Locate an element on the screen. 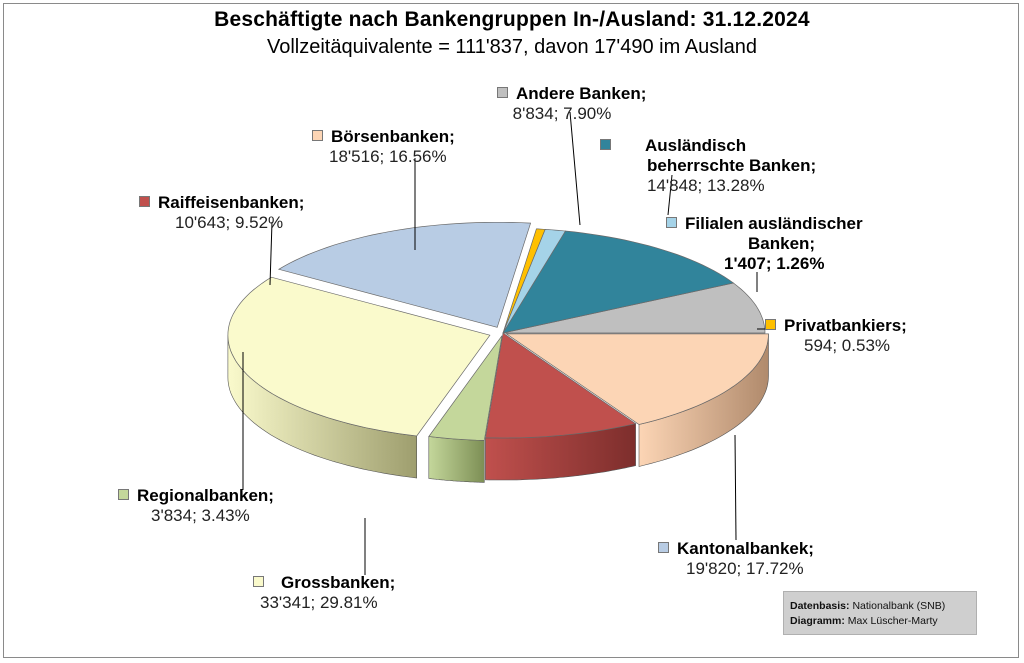  label-privatbankiers: Privatbankiers; 594; 0.53% is located at coordinates (855, 336).